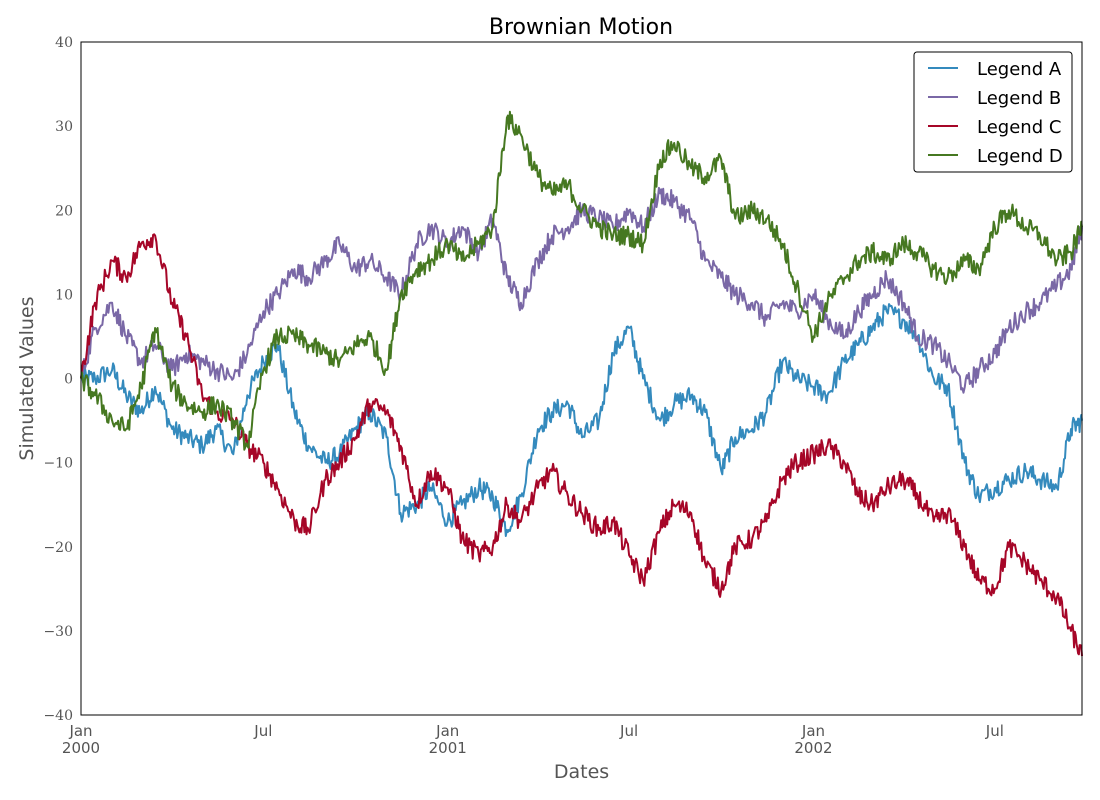 This screenshot has height=800, width=1100. Describe the element at coordinates (58, 548) in the screenshot. I see `y-tick-label: −20` at that location.